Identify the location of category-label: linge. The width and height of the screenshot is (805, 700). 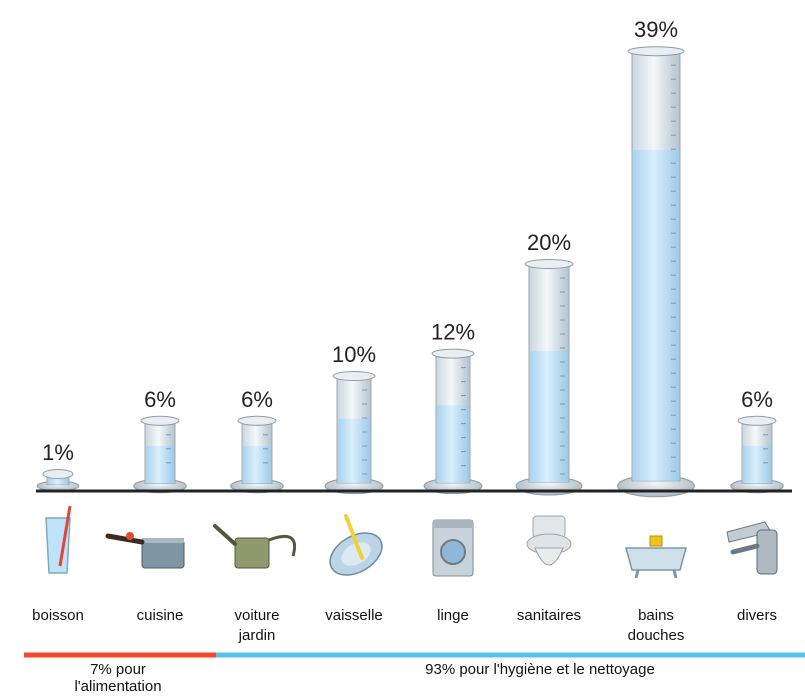
(453, 615).